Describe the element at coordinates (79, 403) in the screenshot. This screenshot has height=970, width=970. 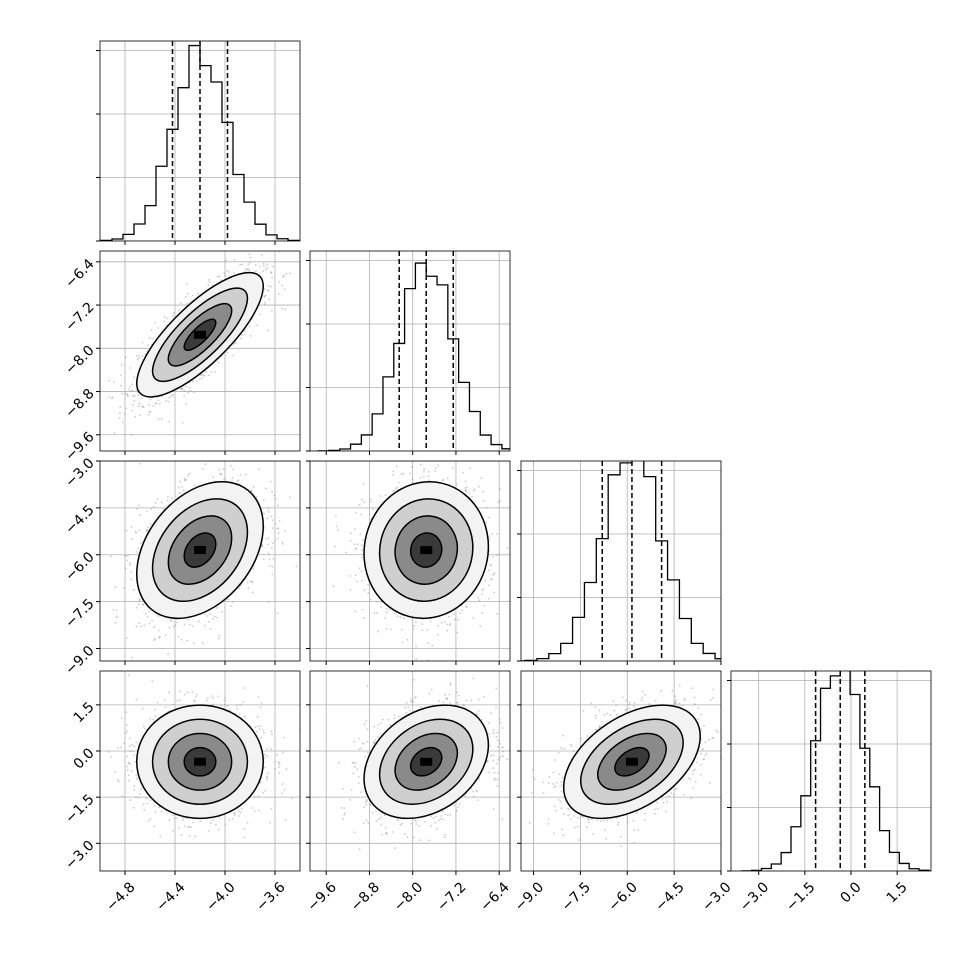
I see `tick-label-y: −8.8` at that location.